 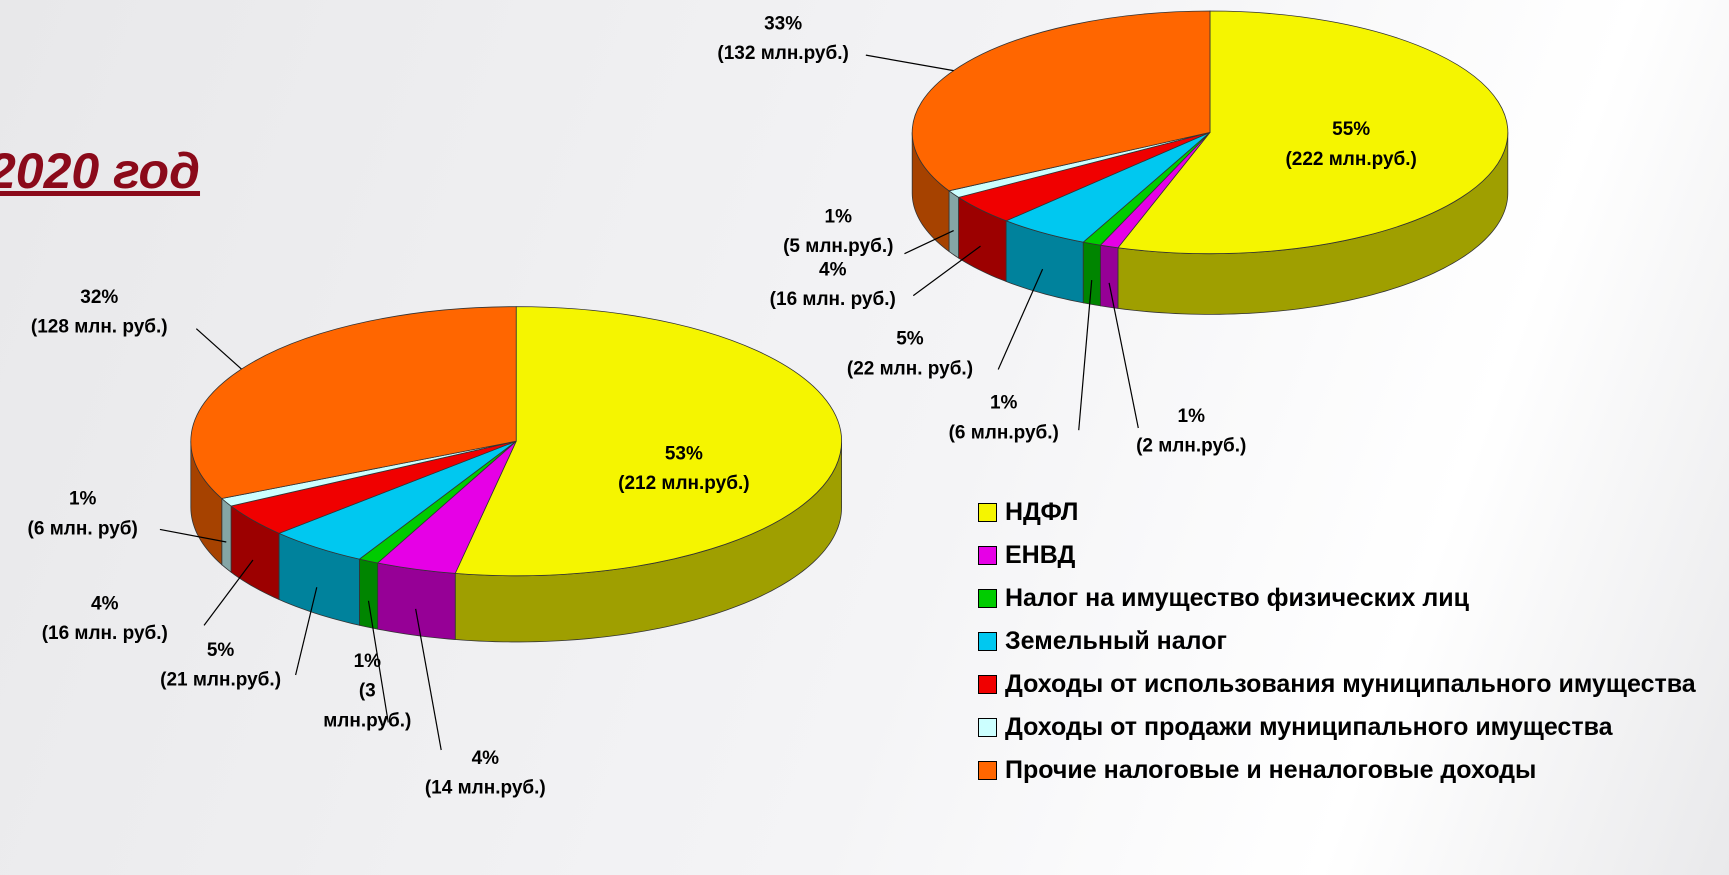 What do you see at coordinates (367, 691) in the screenshot?
I see `data-label: (3` at bounding box center [367, 691].